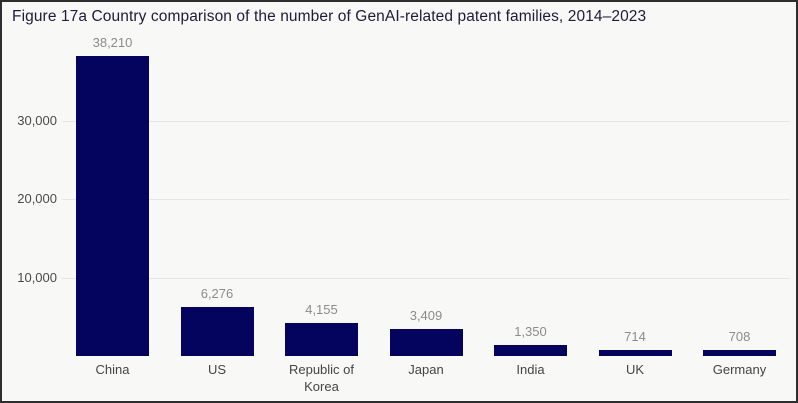  I want to click on y-axis-tick-label: 20,000, so click(37, 198).